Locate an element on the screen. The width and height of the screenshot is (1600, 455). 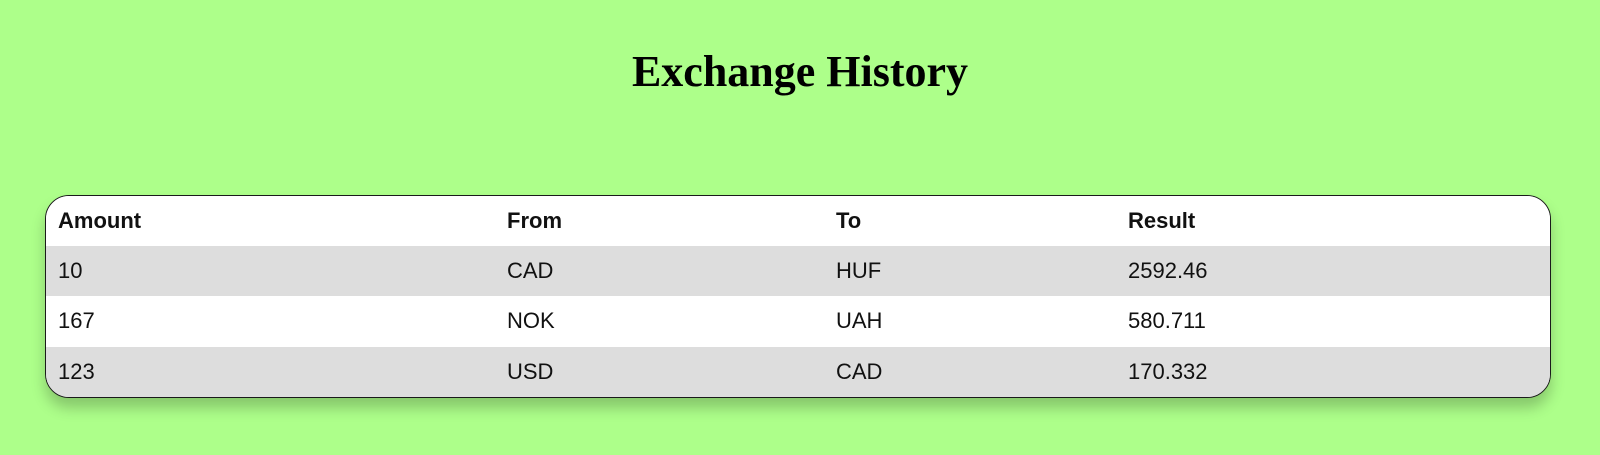
table-row: 123 USD CAD 170.332 is located at coordinates (798, 371).